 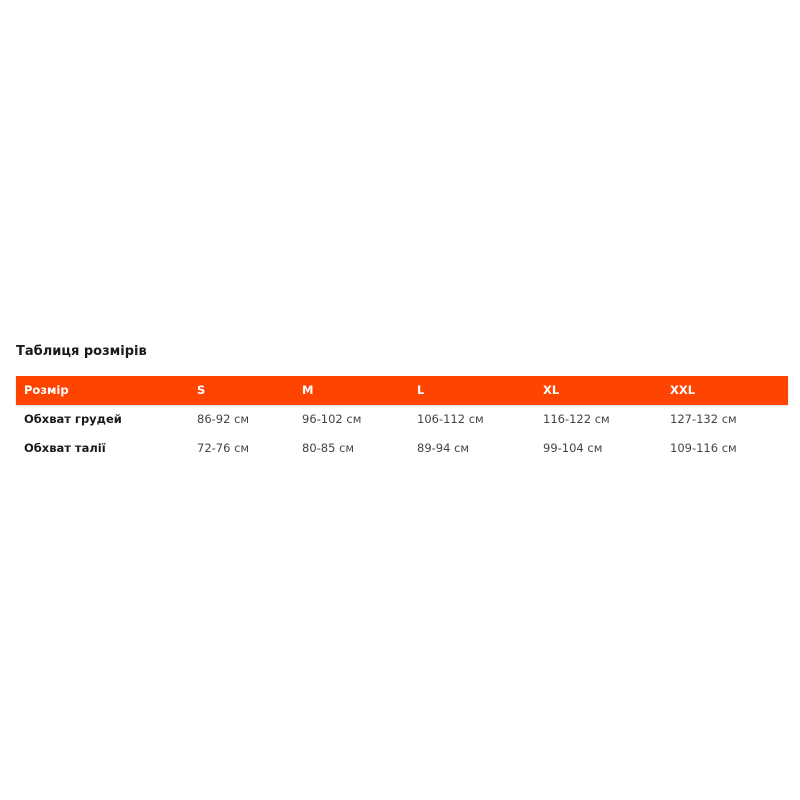 I want to click on table-cell: 106-112 см, so click(x=450, y=419).